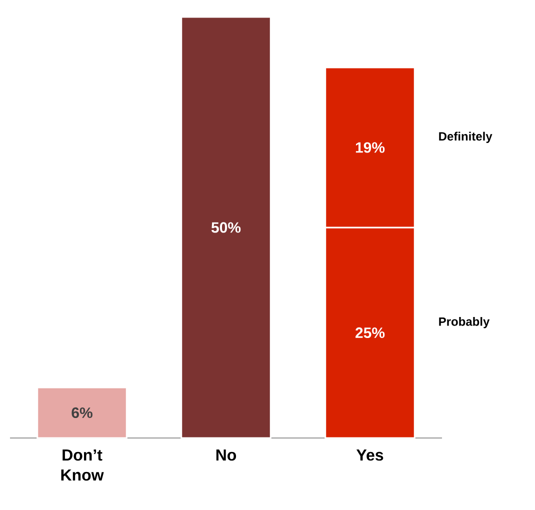  What do you see at coordinates (464, 322) in the screenshot?
I see `text: Probably` at bounding box center [464, 322].